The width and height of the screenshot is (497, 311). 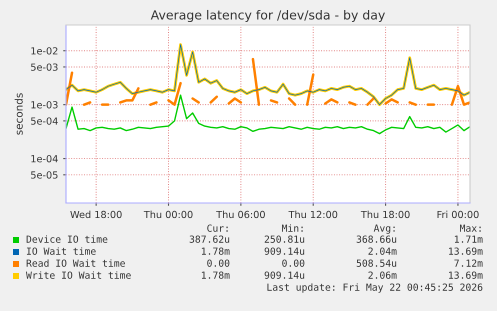 What do you see at coordinates (96, 214) in the screenshot?
I see `x-tick-label: Wed 18:00` at bounding box center [96, 214].